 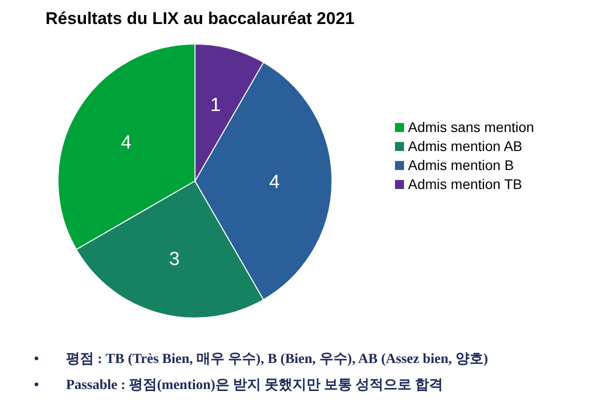 What do you see at coordinates (215, 105) in the screenshot?
I see `data-label: 1` at bounding box center [215, 105].